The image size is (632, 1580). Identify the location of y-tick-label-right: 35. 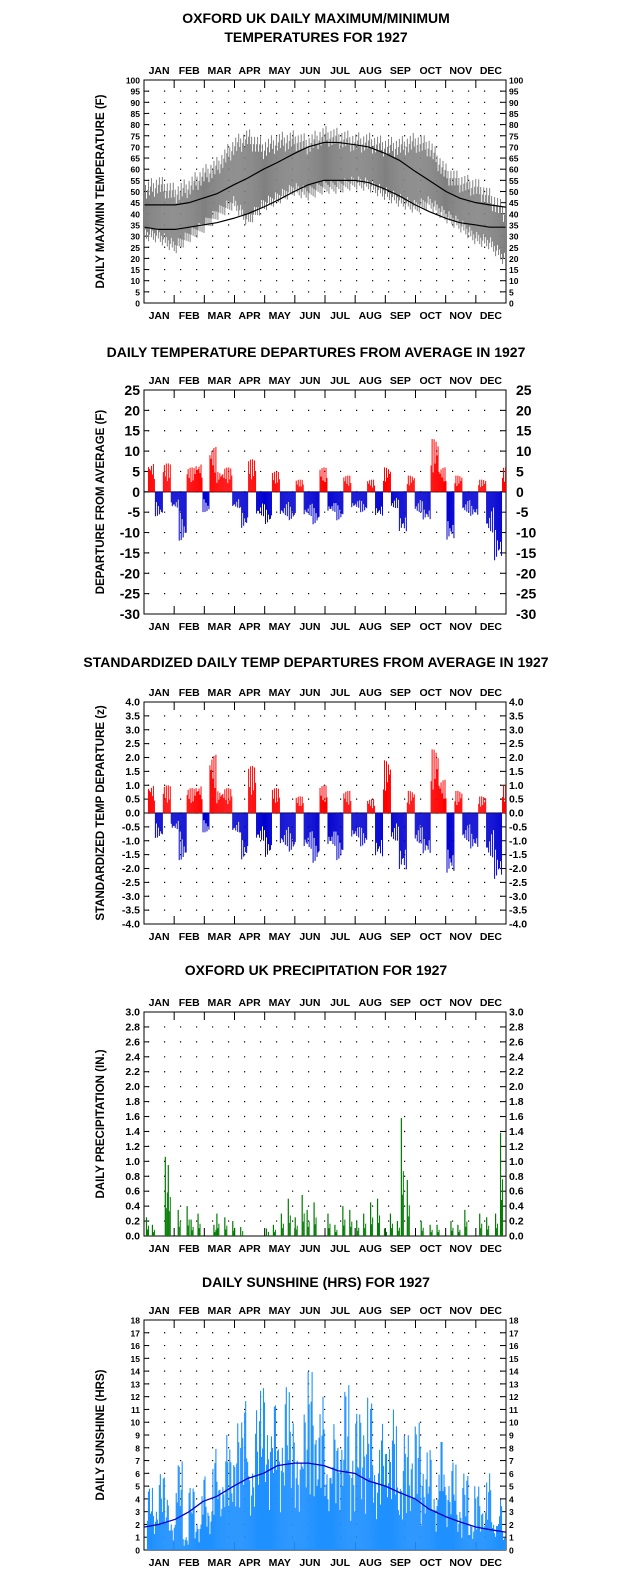
(514, 225).